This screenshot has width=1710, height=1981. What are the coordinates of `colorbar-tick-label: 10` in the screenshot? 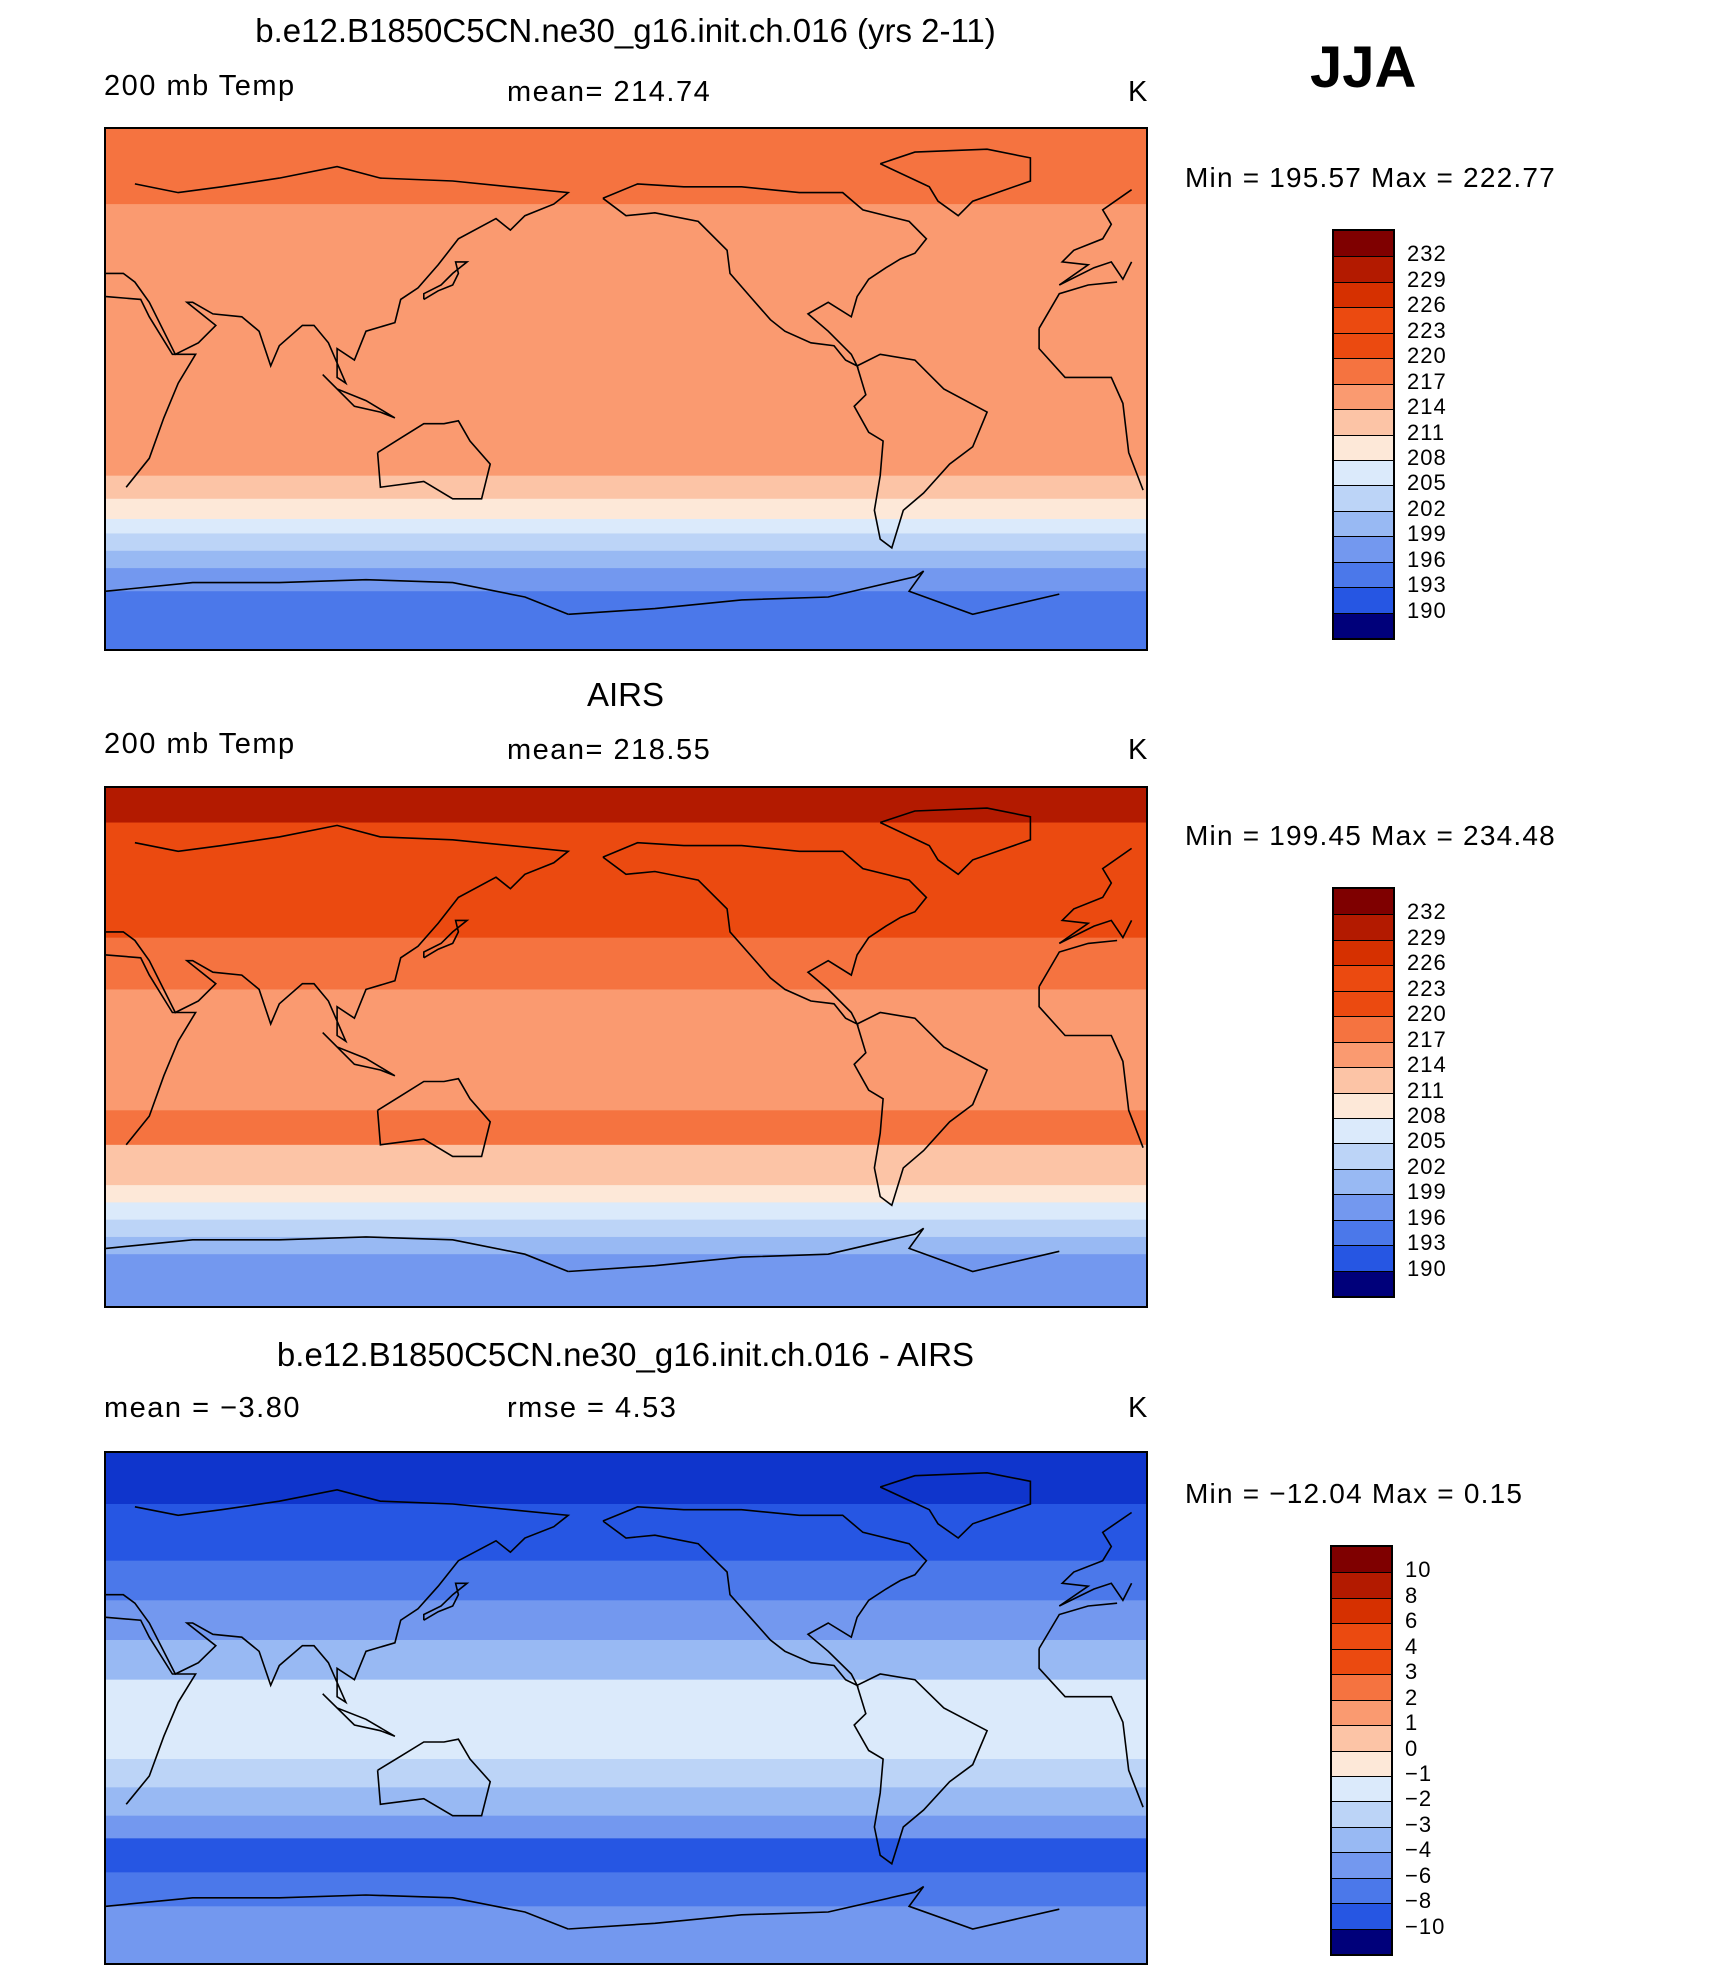 It's located at (1418, 1570).